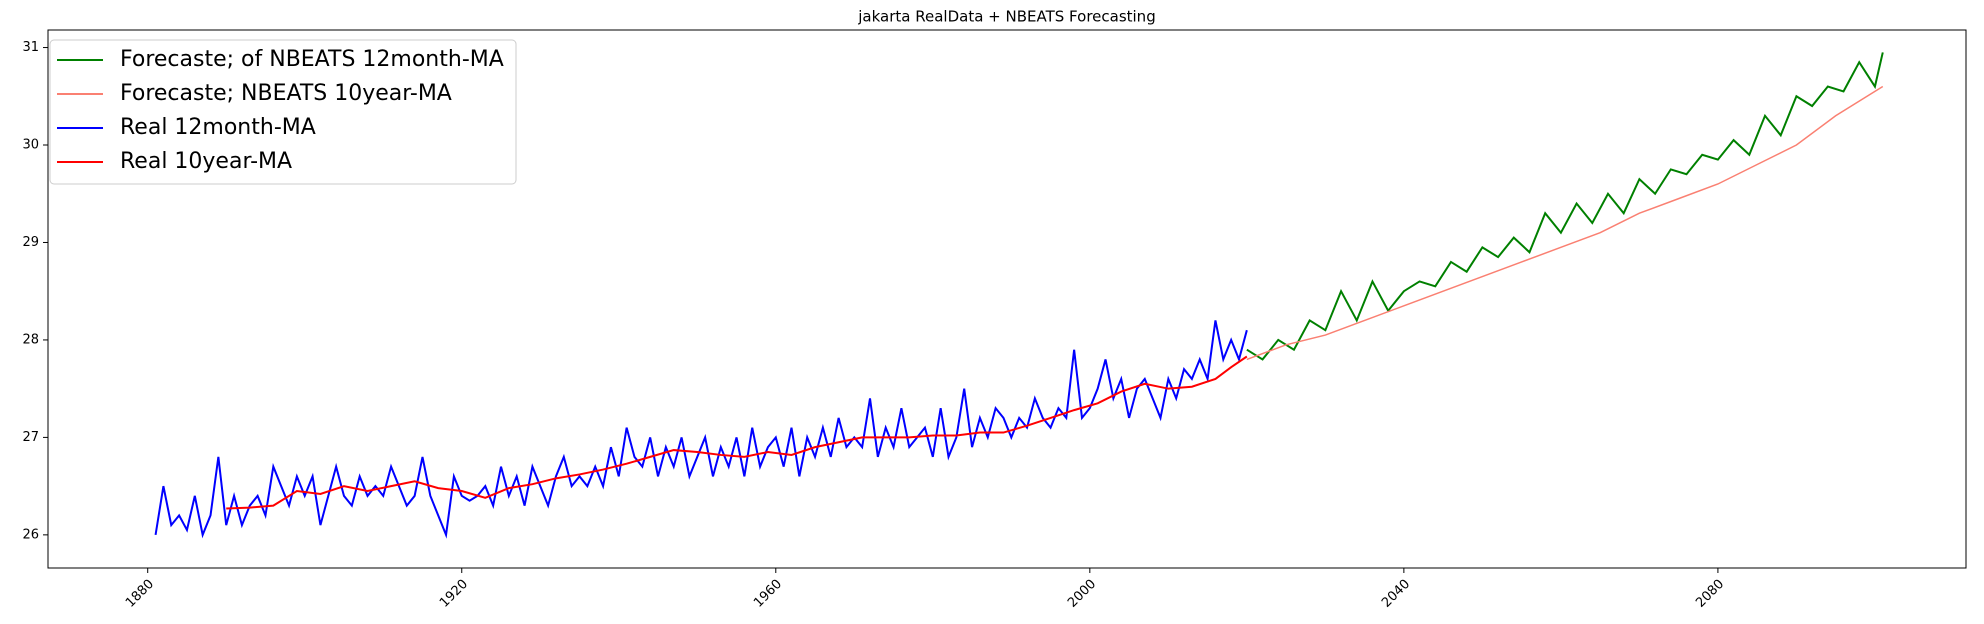 This screenshot has width=1984, height=624. I want to click on x-tick-label: 1880, so click(140, 594).